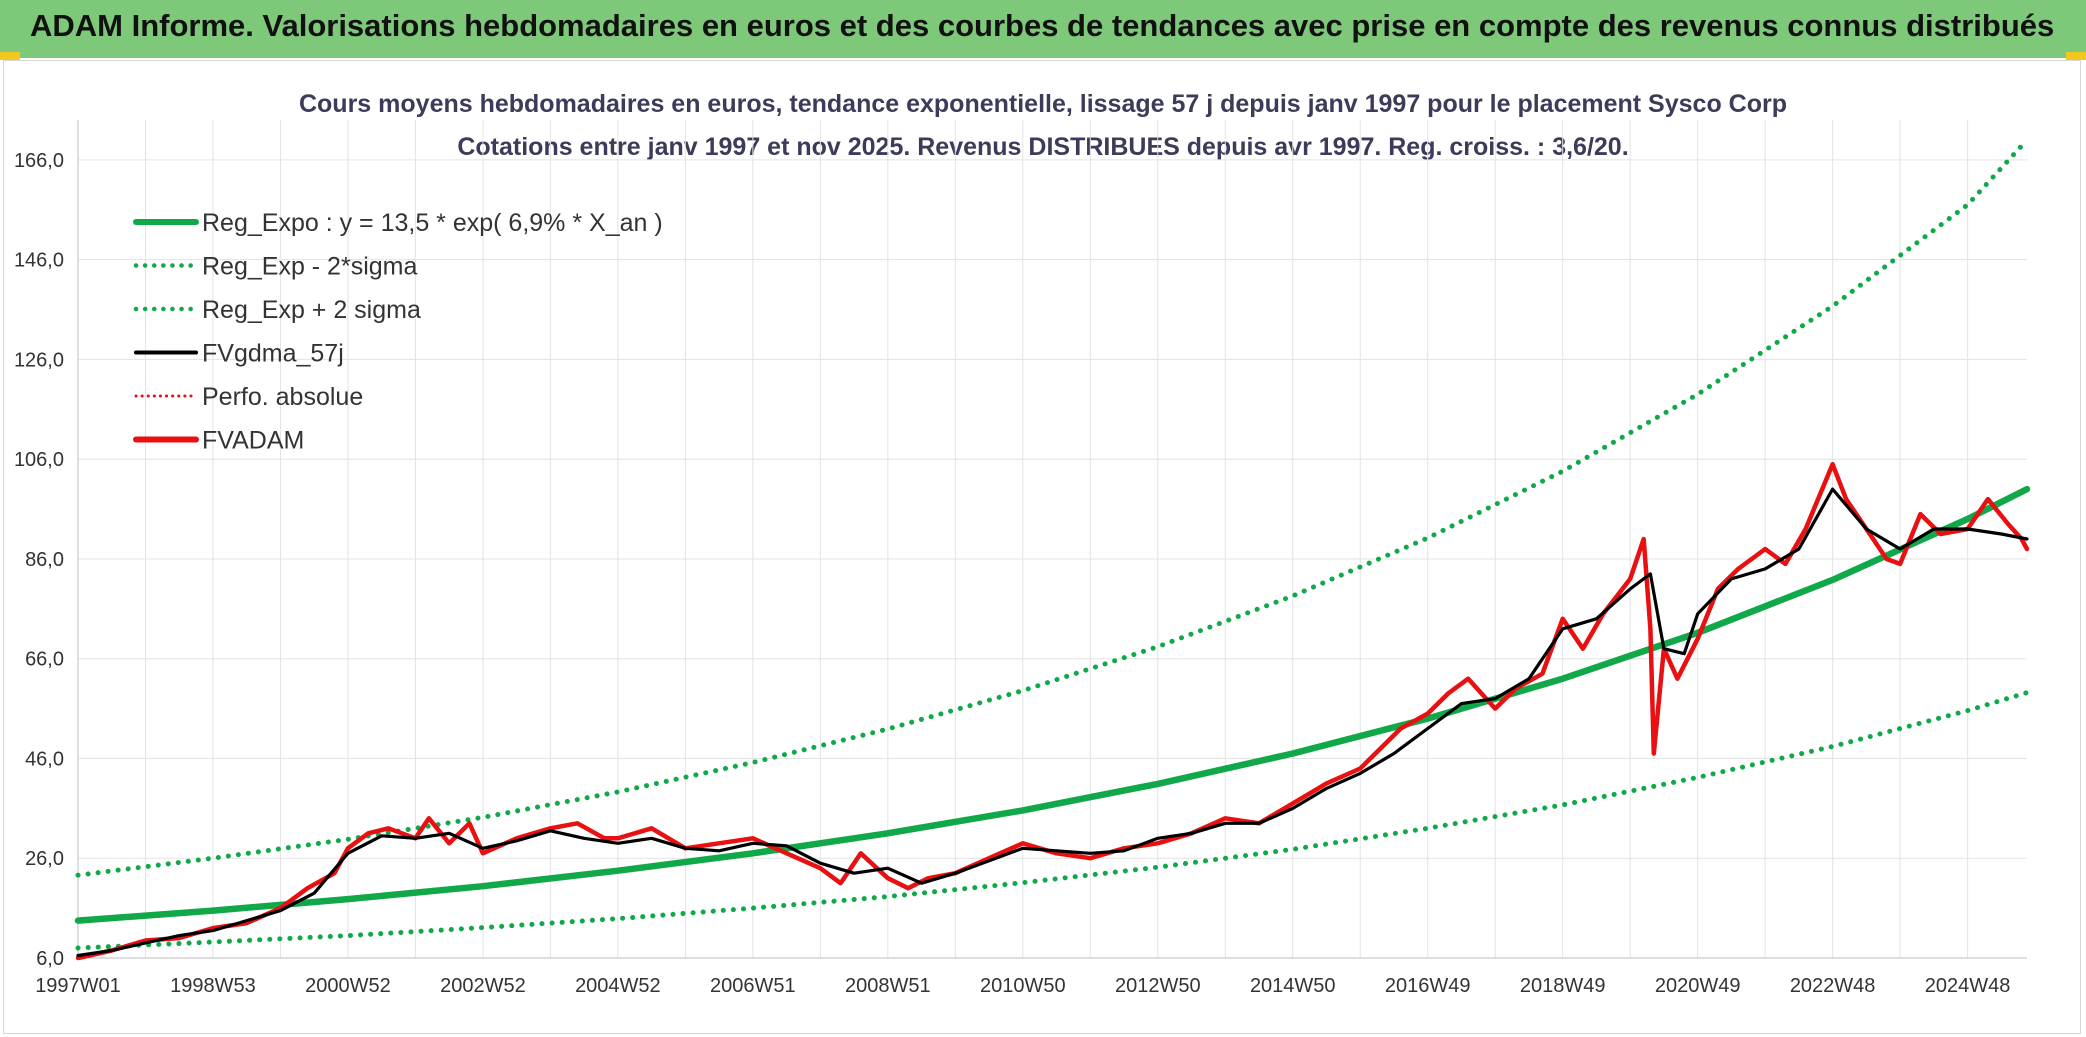  What do you see at coordinates (1428, 986) in the screenshot?
I see `x-tick-label: 2016W49` at bounding box center [1428, 986].